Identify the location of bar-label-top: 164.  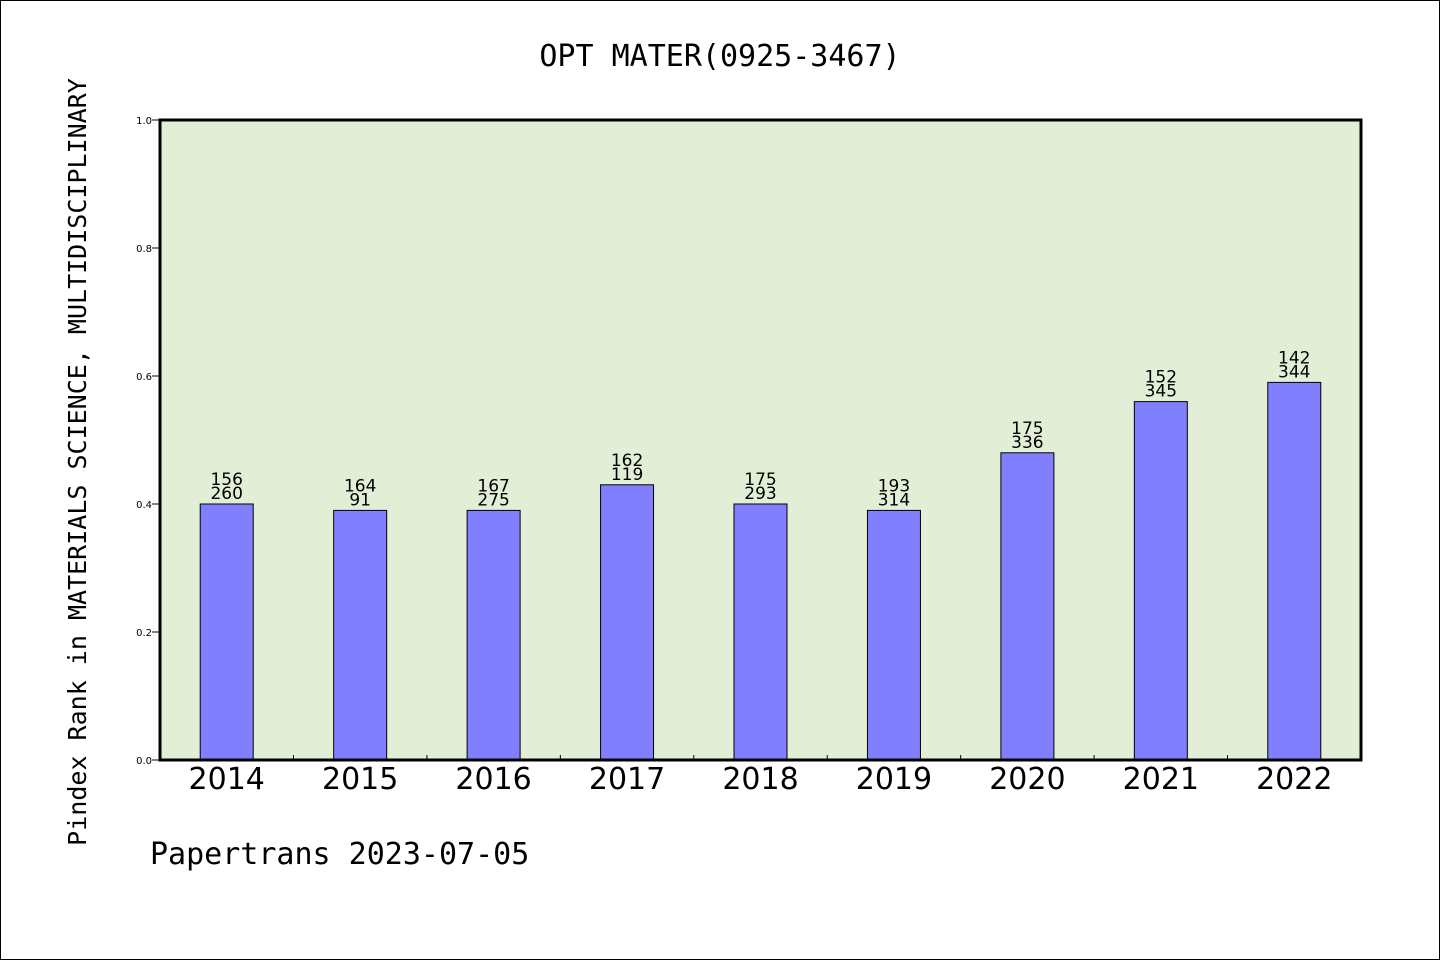
(360, 486).